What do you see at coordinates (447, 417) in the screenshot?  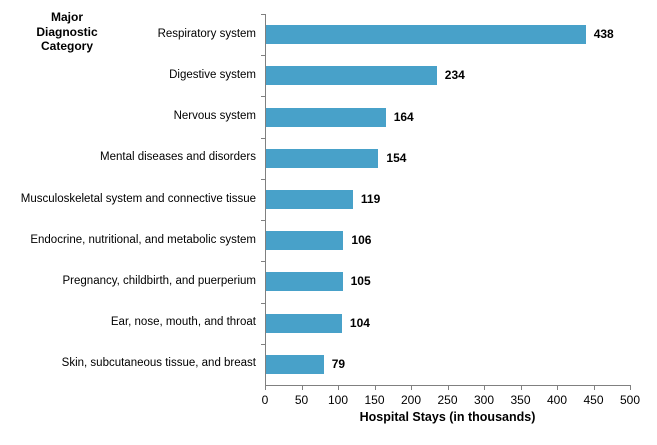 I see `x-axis-title: Hospital Stays (in thousands)` at bounding box center [447, 417].